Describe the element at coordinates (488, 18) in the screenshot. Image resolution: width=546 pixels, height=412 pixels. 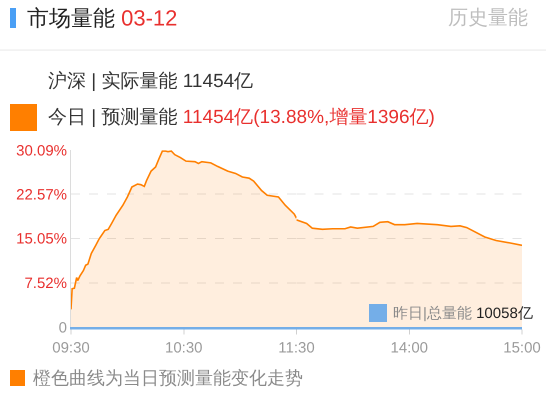
I see `text: 历史量能` at that location.